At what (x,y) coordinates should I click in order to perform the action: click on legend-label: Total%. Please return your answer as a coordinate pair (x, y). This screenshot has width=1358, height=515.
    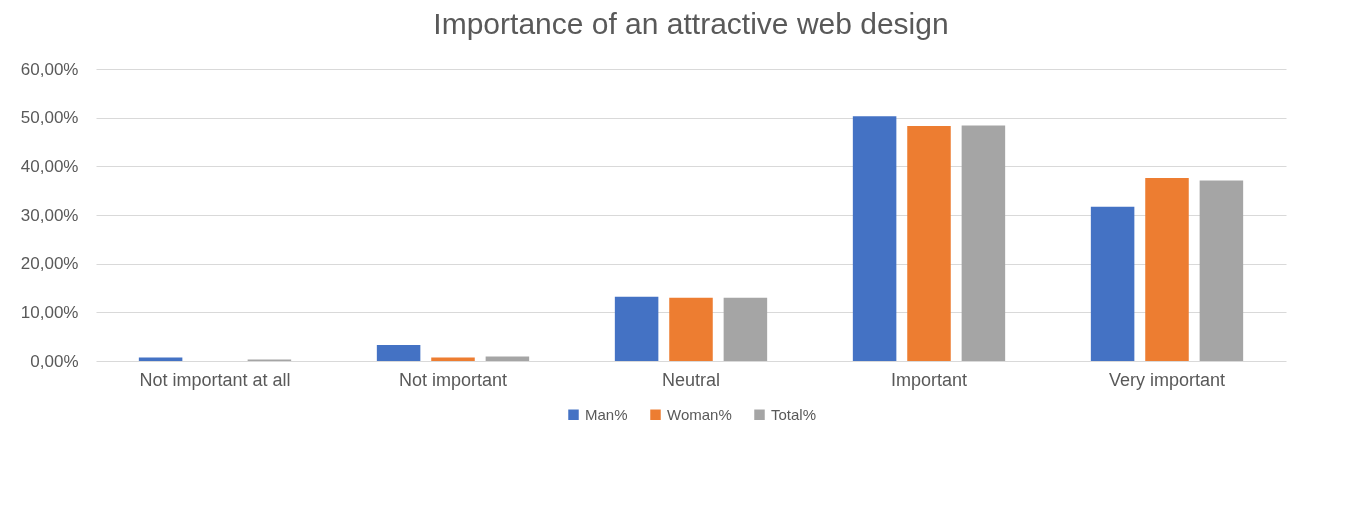
    Looking at the image, I should click on (794, 414).